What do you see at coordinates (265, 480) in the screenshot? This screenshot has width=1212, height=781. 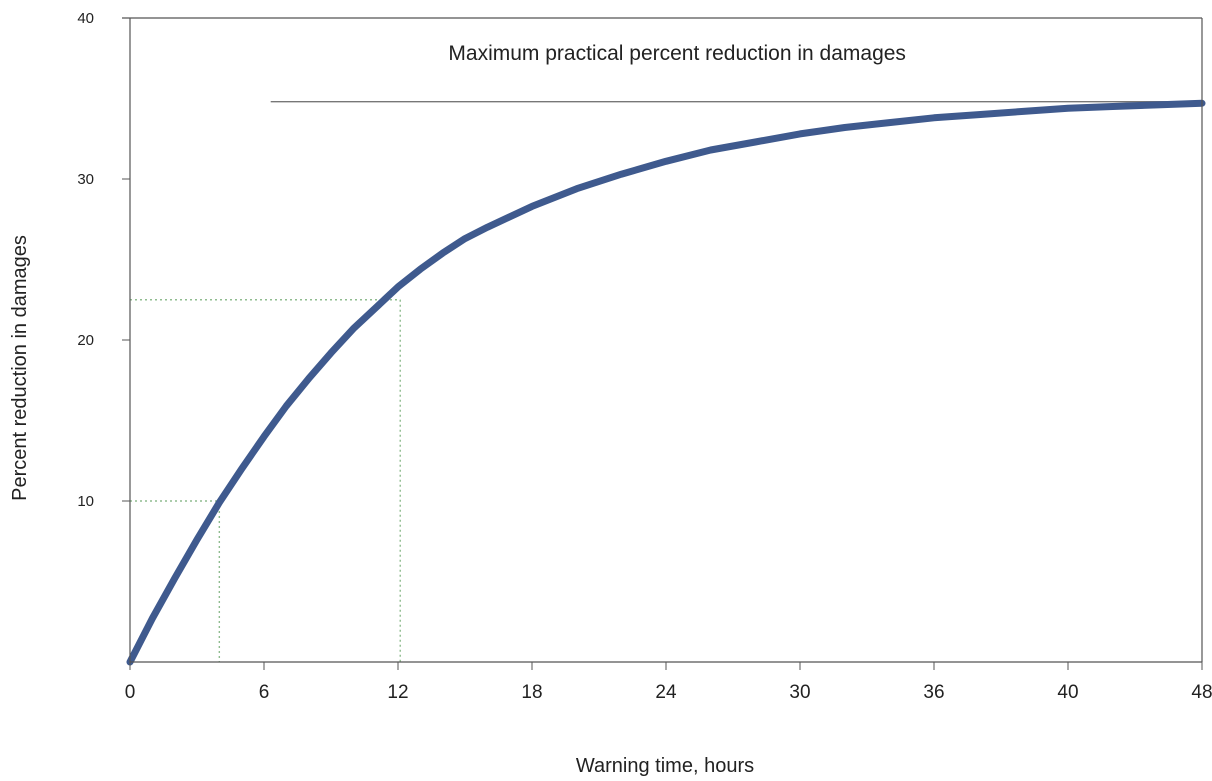 I see `guide-lines` at bounding box center [265, 480].